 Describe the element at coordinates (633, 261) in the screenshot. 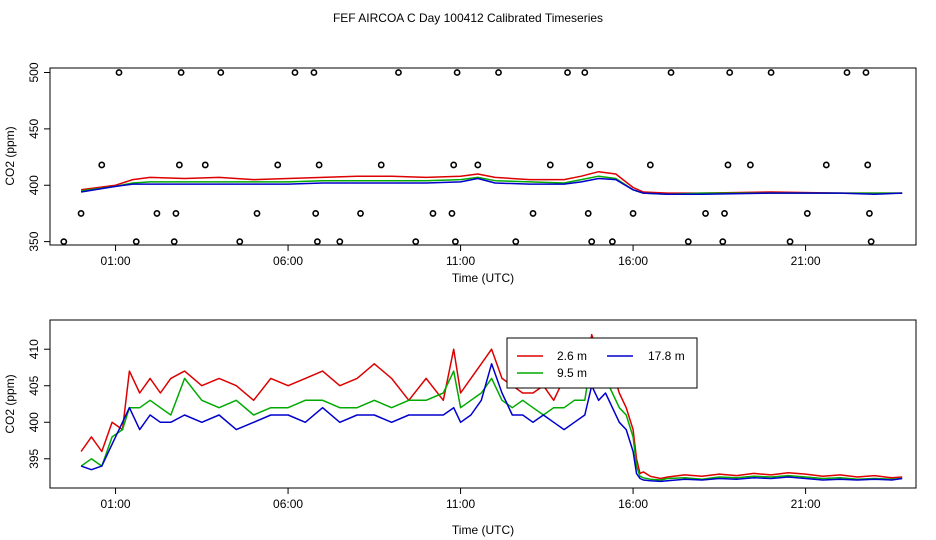

I see `x-tick-label-top: 16:00` at that location.